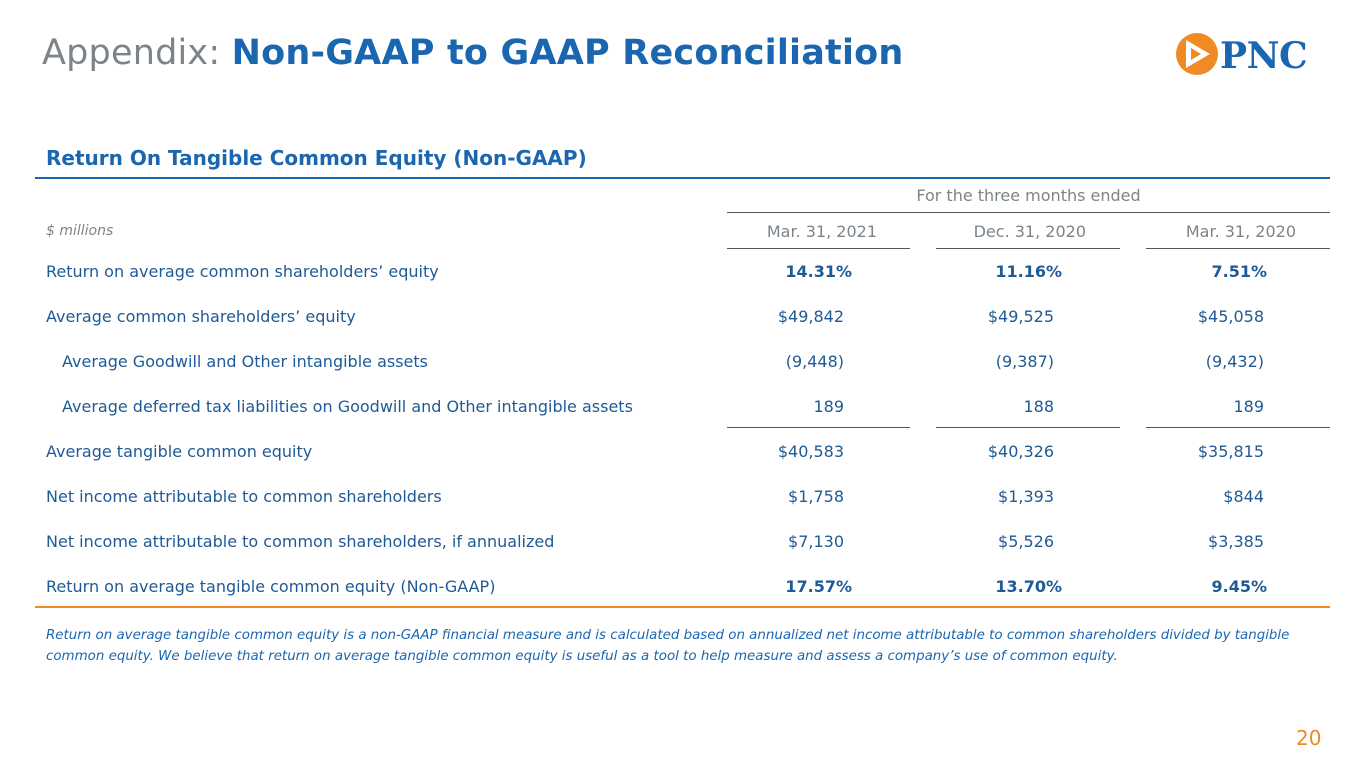  I want to click on table-cell: 13.70%, so click(1028, 586).